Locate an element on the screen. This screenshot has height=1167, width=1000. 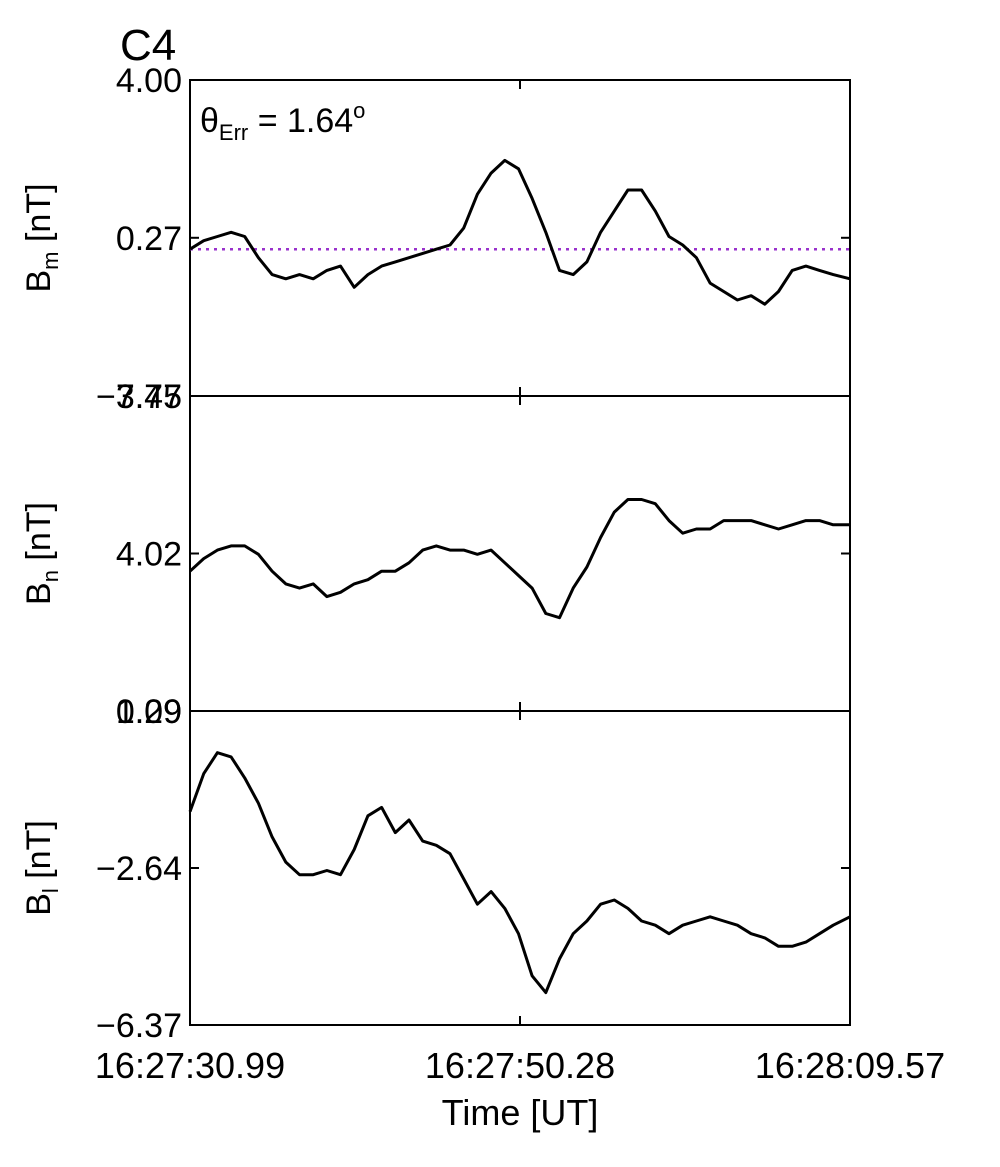
y-tick-label: −3.47 is located at coordinates (139, 397).